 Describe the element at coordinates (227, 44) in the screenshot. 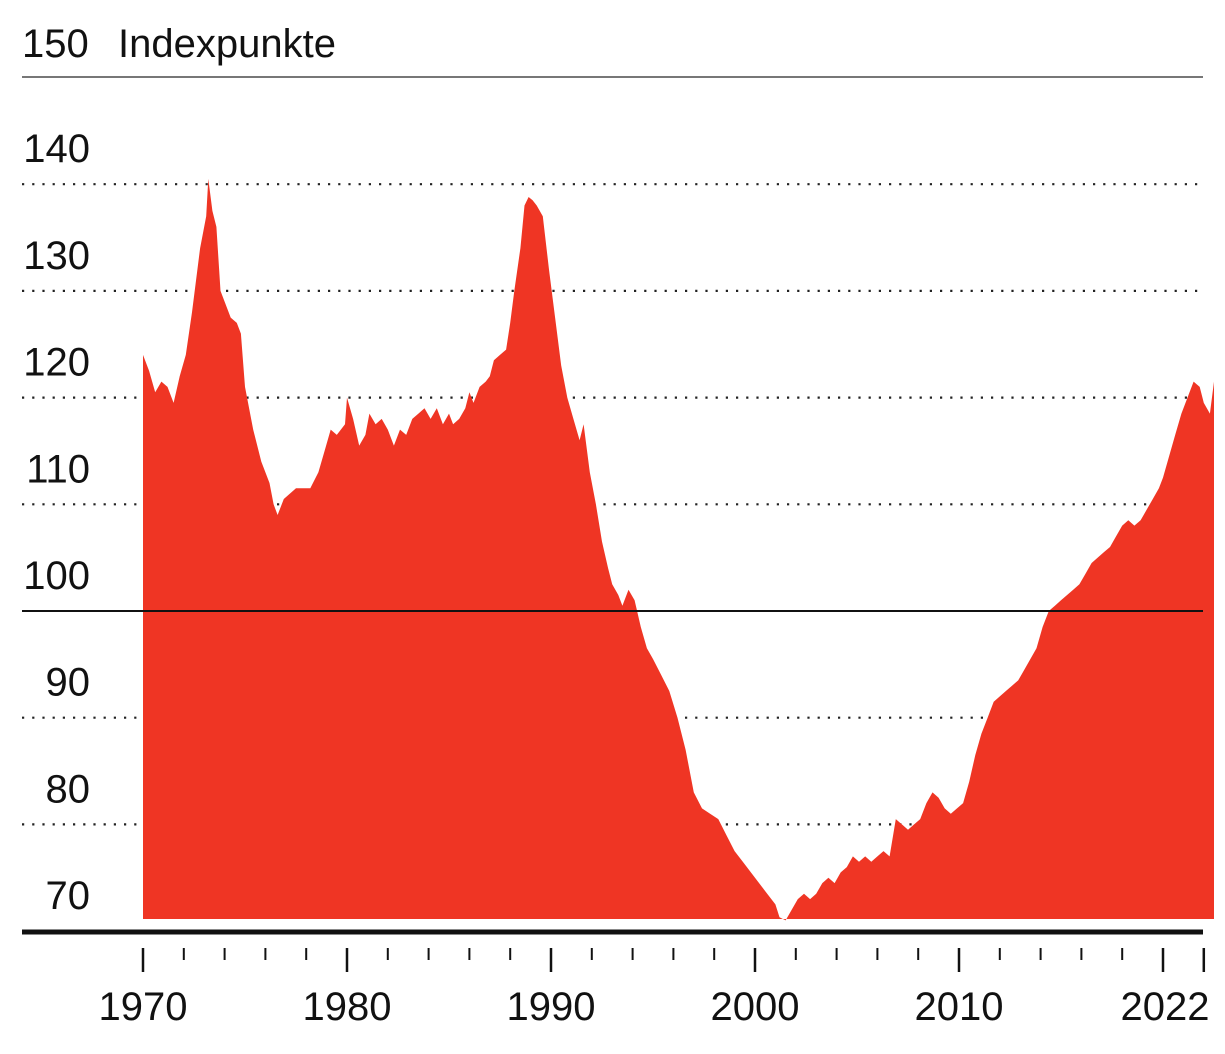

I see `header-unit-label: Indexpunkte` at that location.